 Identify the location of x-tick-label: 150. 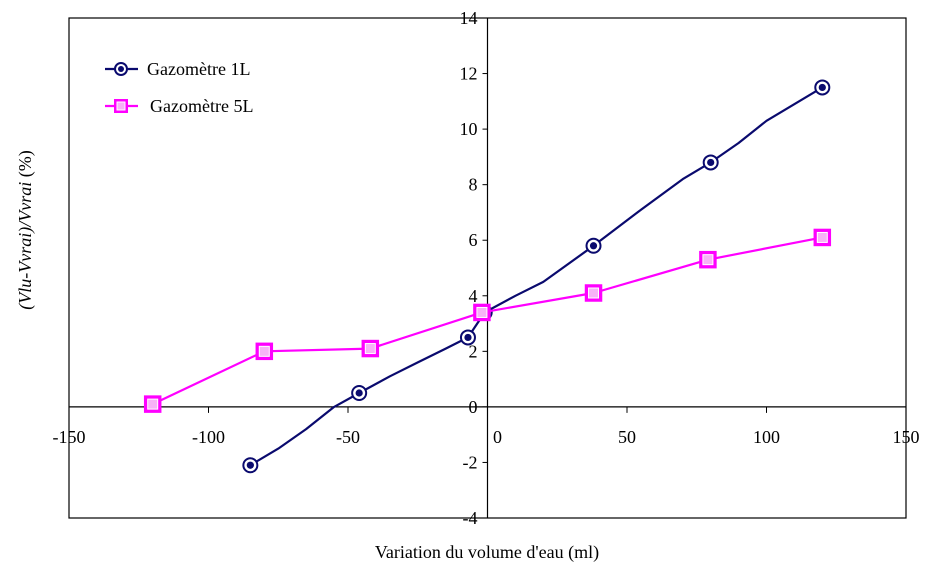
(906, 437).